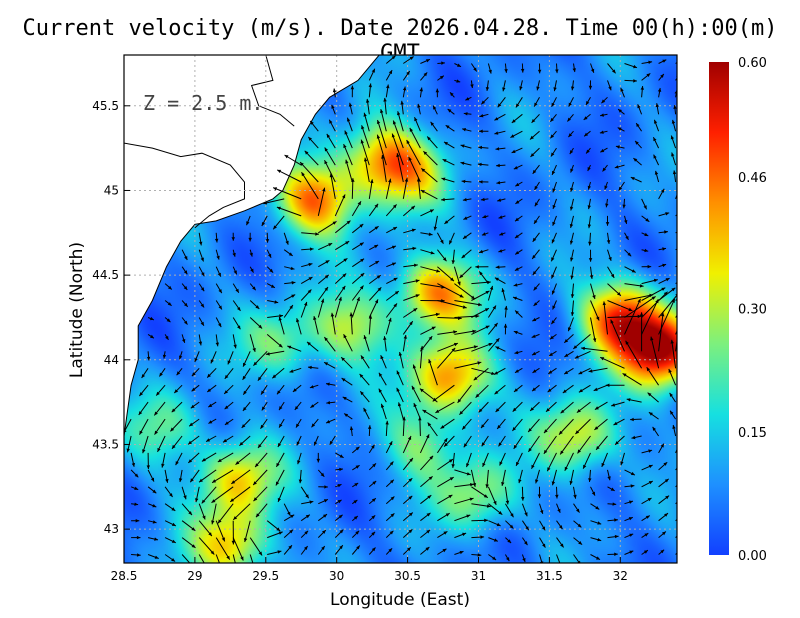 This screenshot has height=618, width=800. What do you see at coordinates (105, 444) in the screenshot?
I see `y-tick-label: 43.5` at bounding box center [105, 444].